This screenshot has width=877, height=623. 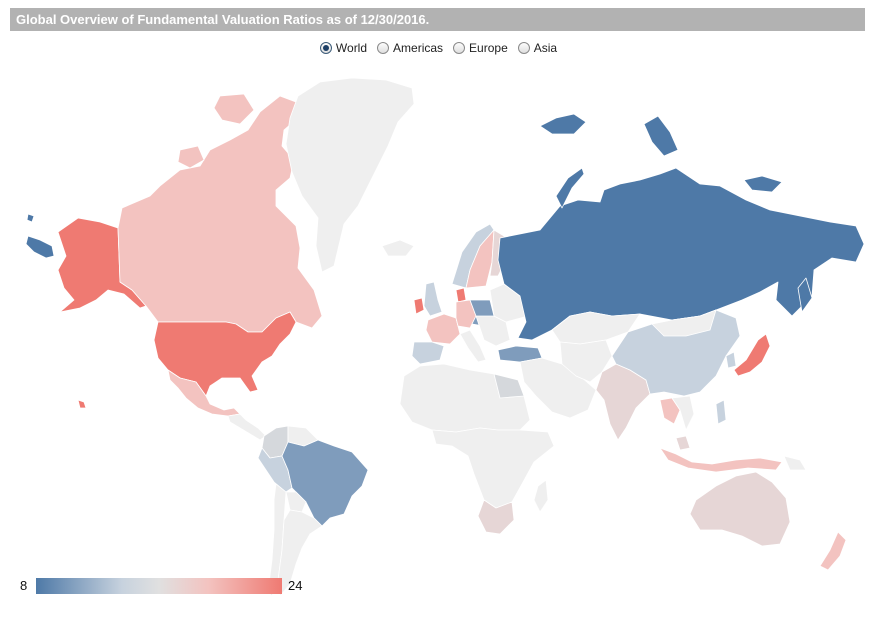 I want to click on color-legend: 8 24, so click(x=160, y=586).